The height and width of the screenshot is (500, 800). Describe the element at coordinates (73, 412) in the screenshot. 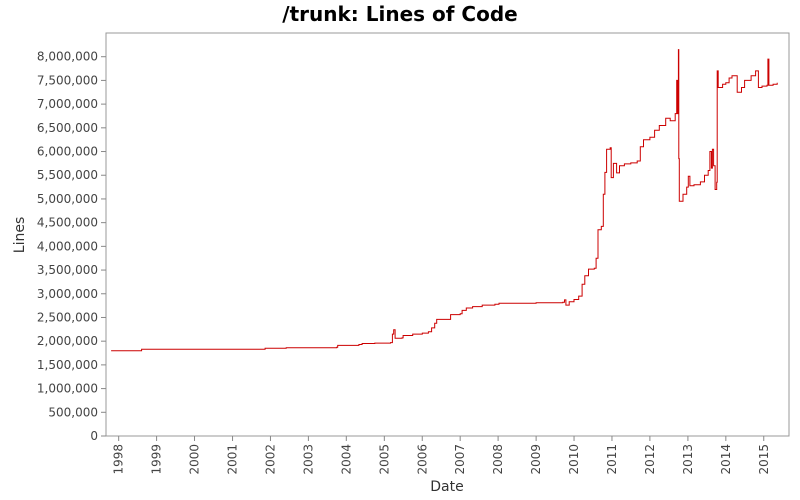

I see `y-tick-label: 500,000` at that location.